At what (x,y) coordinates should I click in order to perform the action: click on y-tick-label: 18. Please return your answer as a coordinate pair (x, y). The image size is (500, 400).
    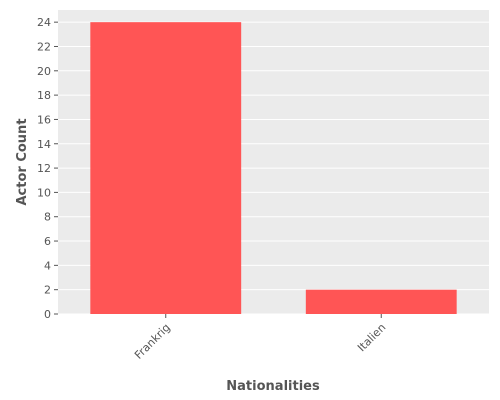
    Looking at the image, I should click on (44, 95).